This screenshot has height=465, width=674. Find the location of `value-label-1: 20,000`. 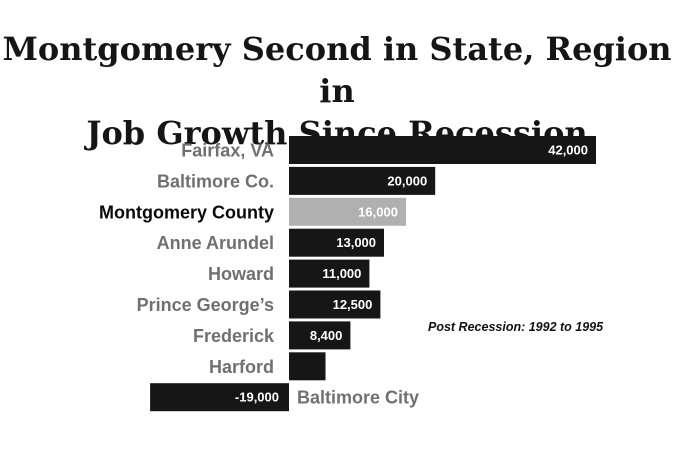

value-label-1: 20,000 is located at coordinates (407, 180).